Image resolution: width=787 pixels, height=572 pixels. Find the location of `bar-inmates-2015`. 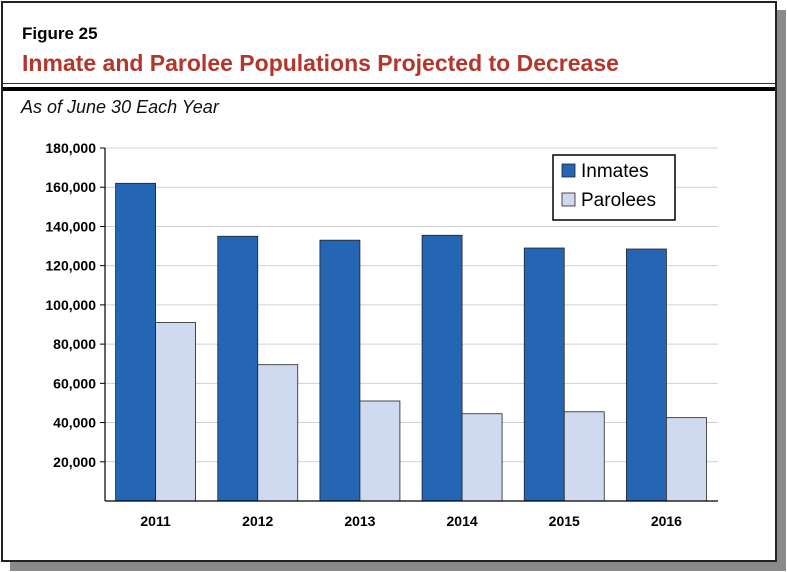

bar-inmates-2015 is located at coordinates (544, 374).